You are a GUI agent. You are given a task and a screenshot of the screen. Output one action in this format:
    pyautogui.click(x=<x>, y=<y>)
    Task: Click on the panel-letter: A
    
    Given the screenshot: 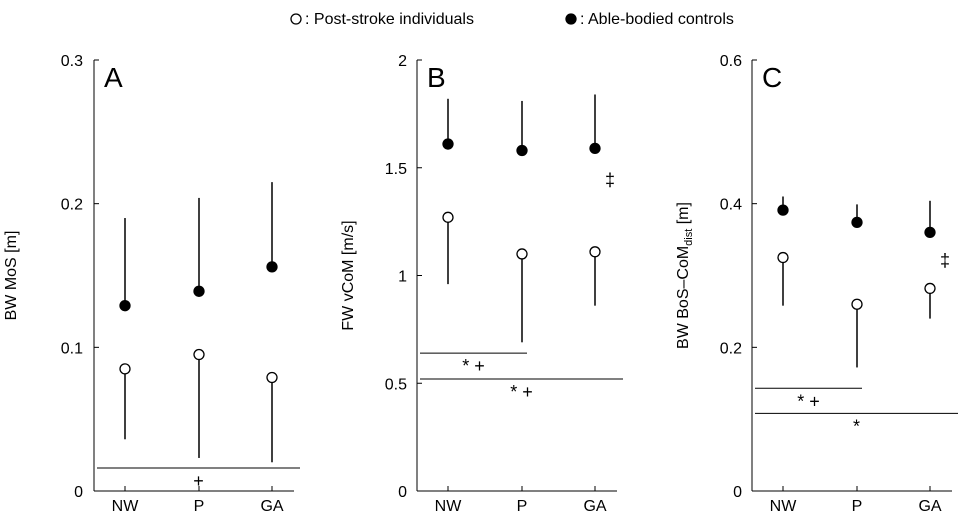 What is the action you would take?
    pyautogui.click(x=113, y=77)
    